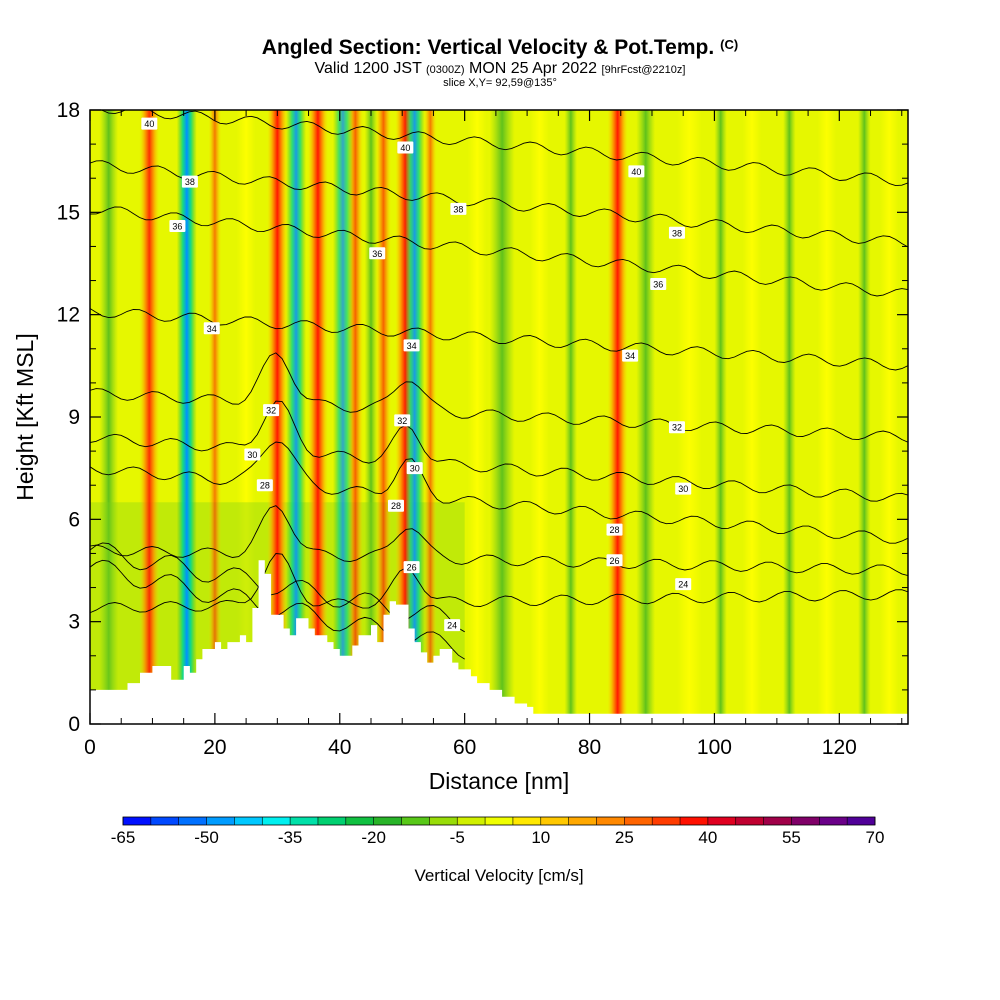  Describe the element at coordinates (457, 837) in the screenshot. I see `colorbar-tick-label: -5` at that location.